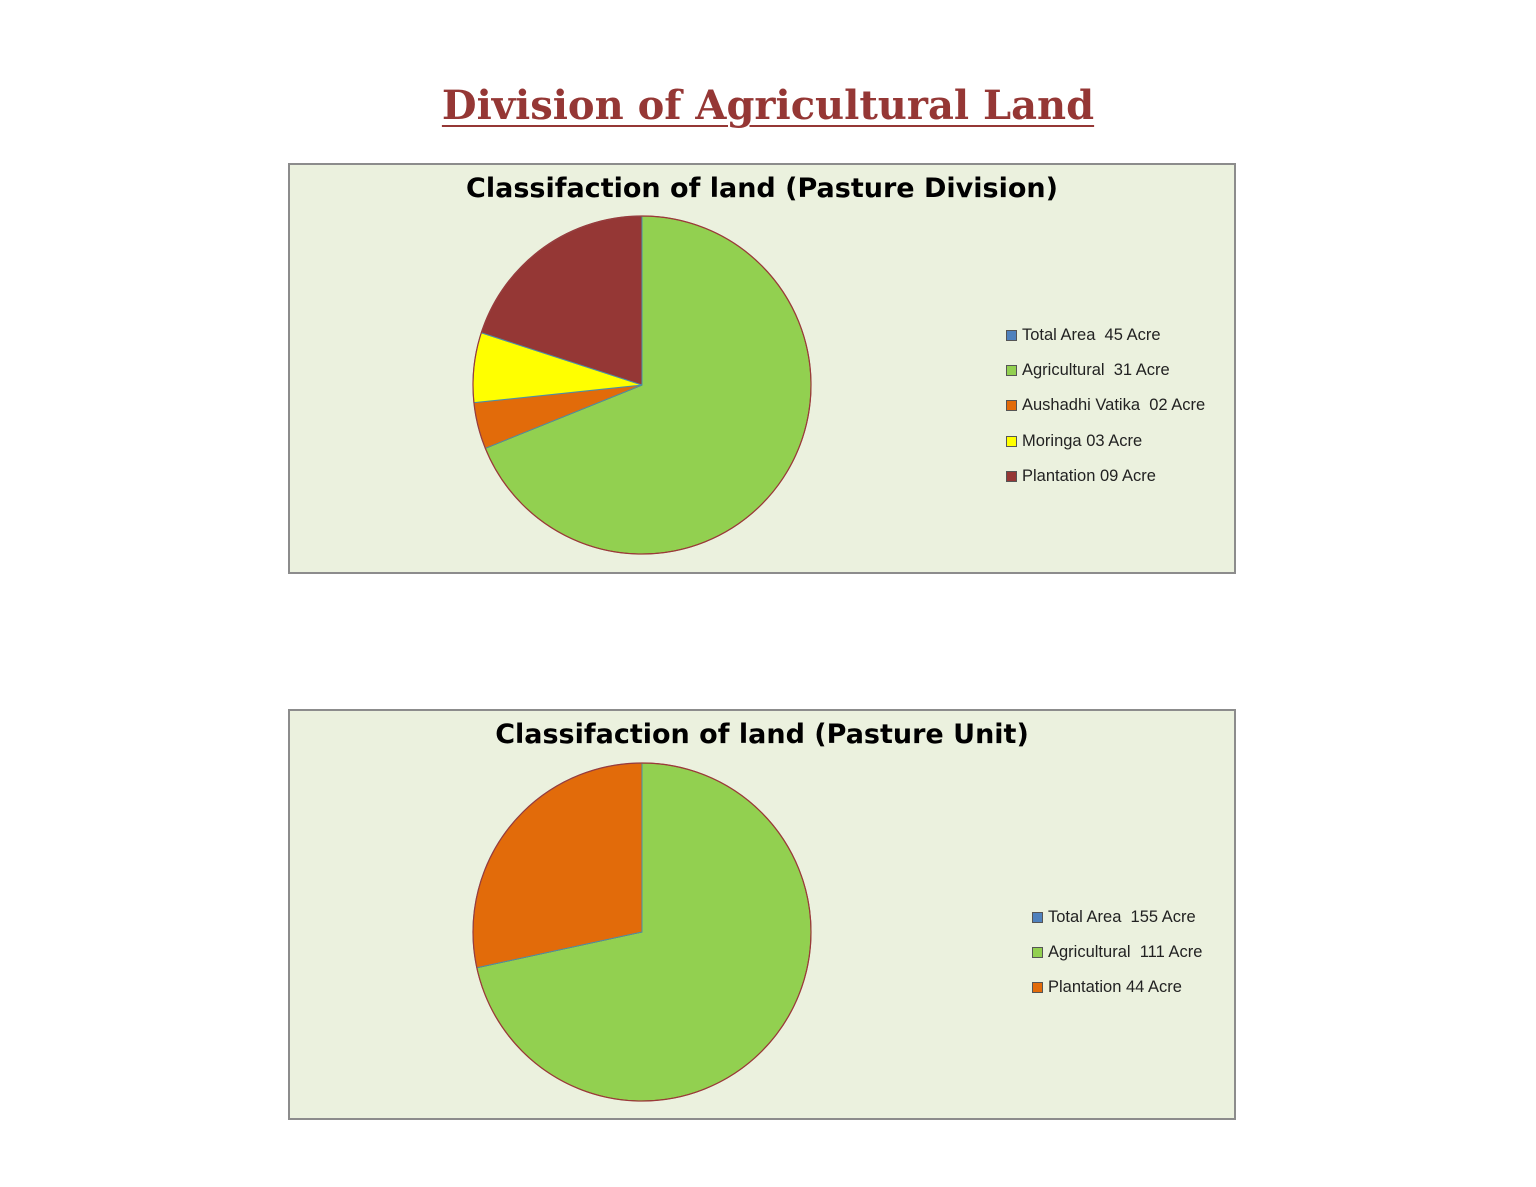 This screenshot has width=1536, height=1187. What do you see at coordinates (1122, 917) in the screenshot?
I see `legend-label: Total Area 155 Acre` at bounding box center [1122, 917].